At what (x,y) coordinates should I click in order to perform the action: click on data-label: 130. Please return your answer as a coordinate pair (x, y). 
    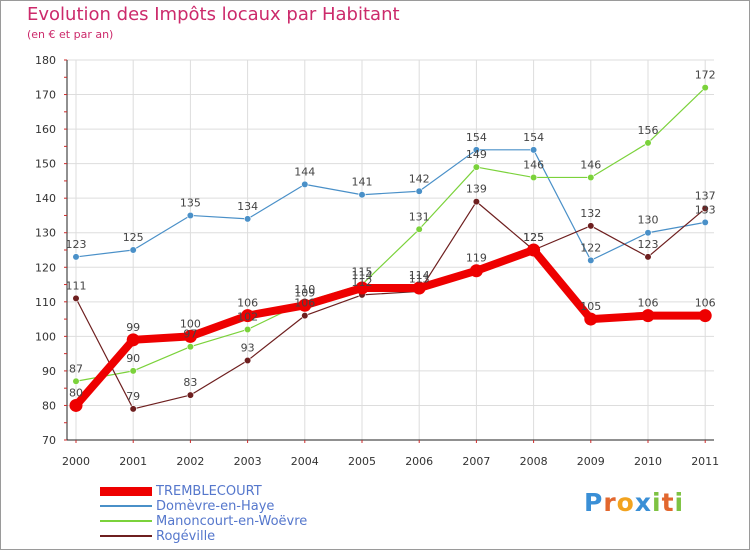
    Looking at the image, I should click on (648, 220).